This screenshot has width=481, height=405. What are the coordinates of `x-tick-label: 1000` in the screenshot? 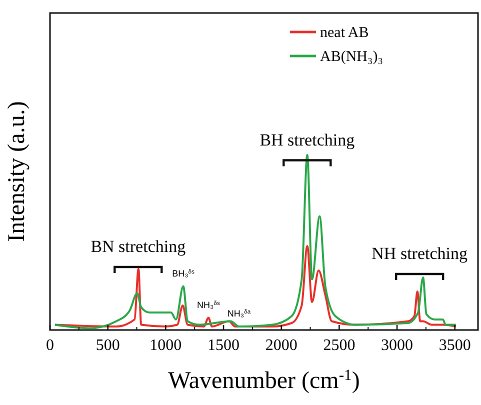 It's located at (166, 345).